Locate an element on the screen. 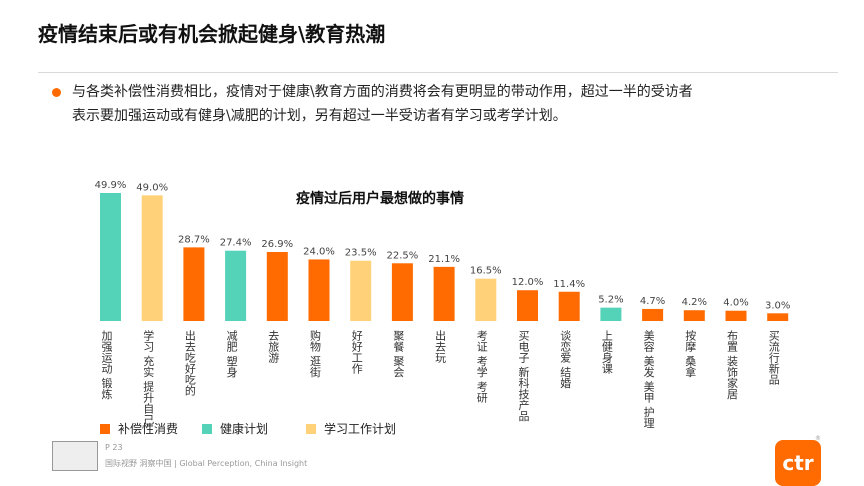 Image resolution: width=864 pixels, height=486 pixels. data-label-6: 23.5% is located at coordinates (361, 253).